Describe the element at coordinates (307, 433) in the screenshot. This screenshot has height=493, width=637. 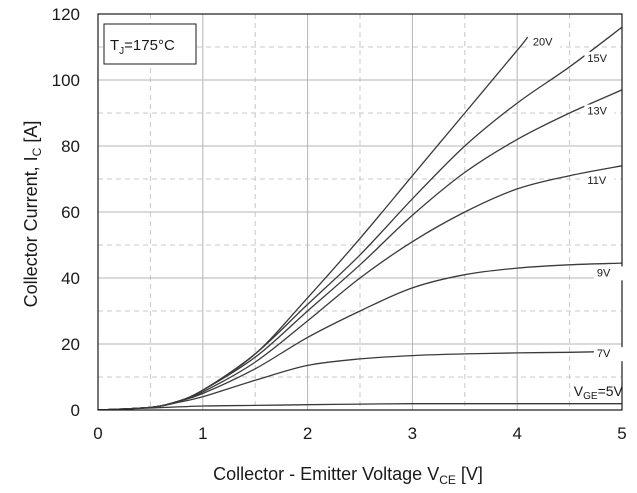
I see `x-tick-label: 2` at that location.